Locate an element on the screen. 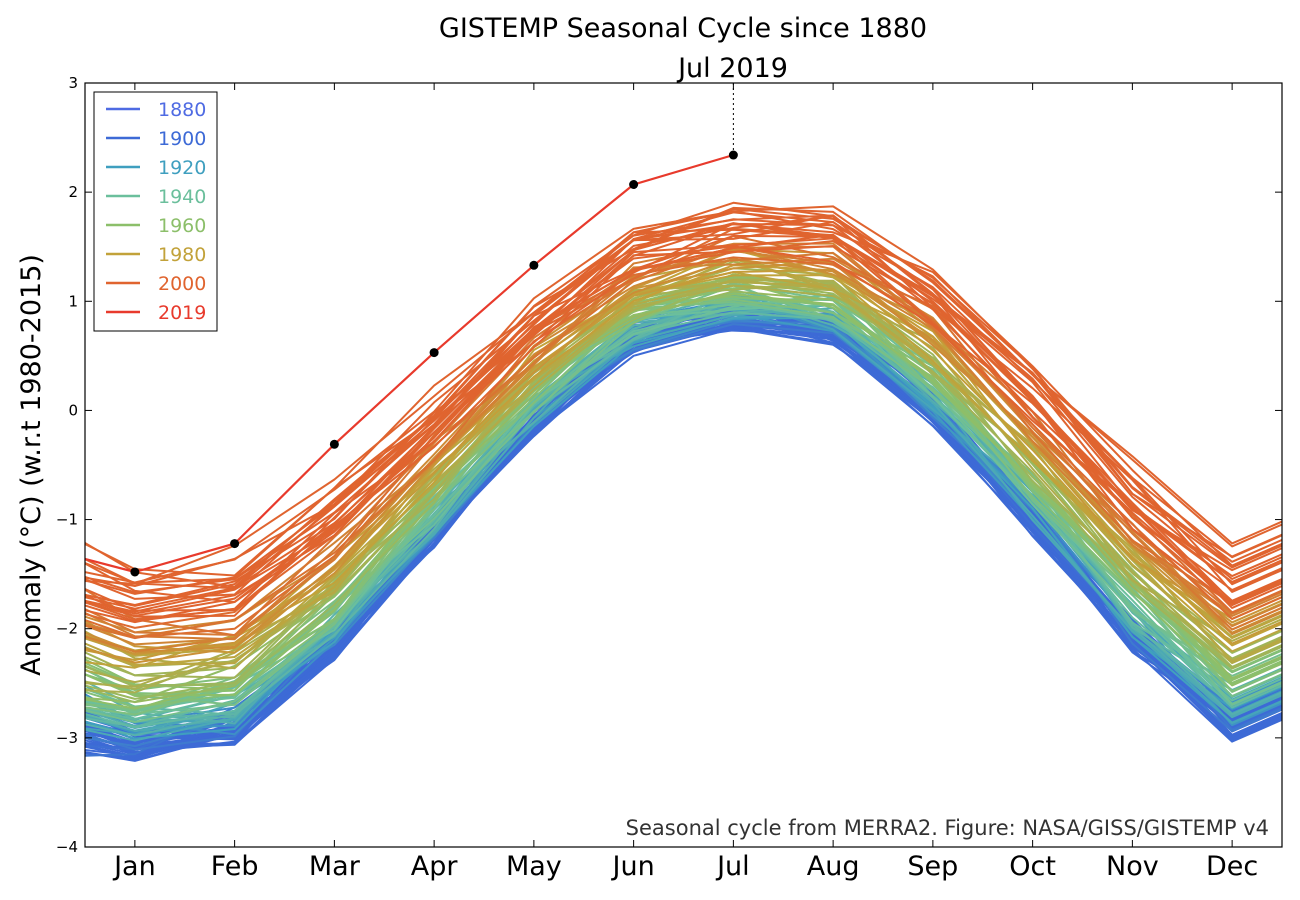  legend-box is located at coordinates (155, 211).